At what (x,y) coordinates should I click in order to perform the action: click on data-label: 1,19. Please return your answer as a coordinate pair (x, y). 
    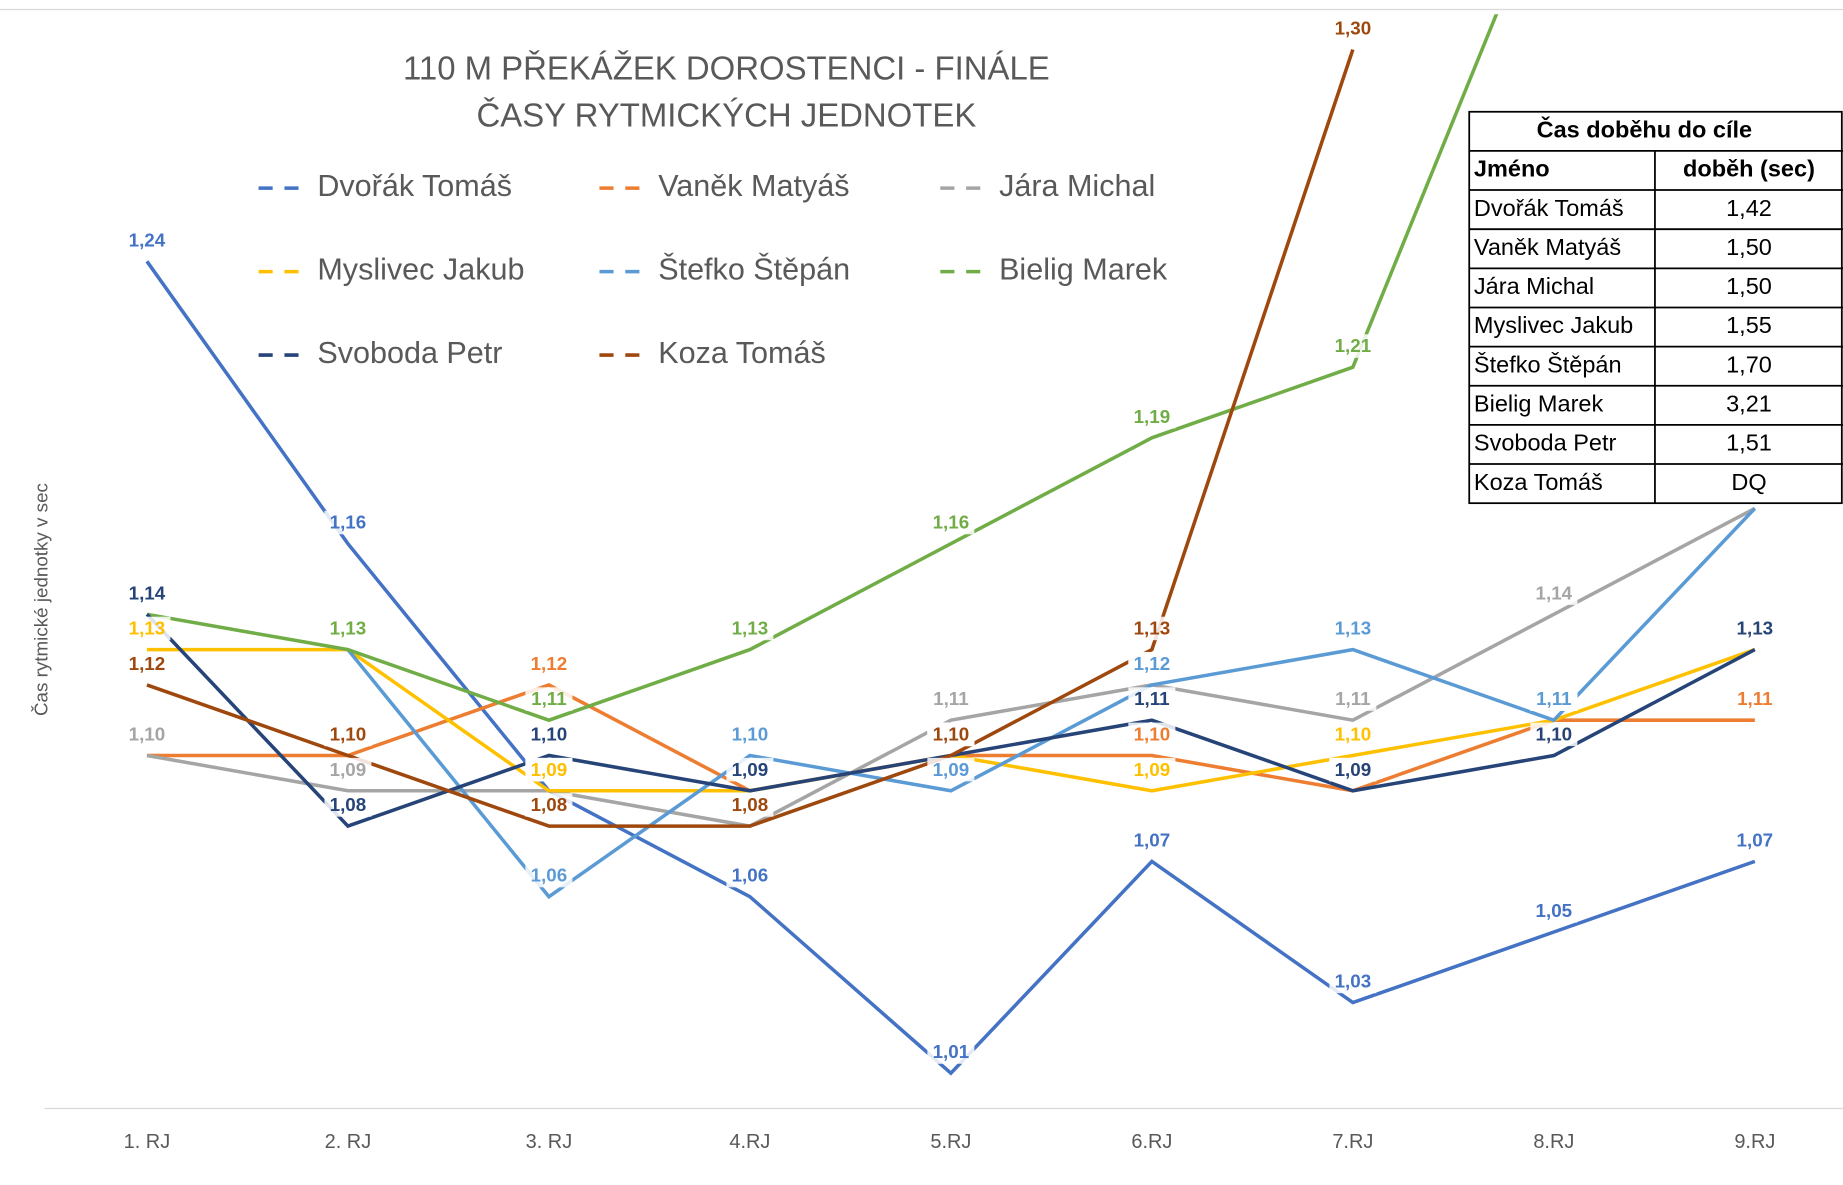
    Looking at the image, I should click on (1152, 416).